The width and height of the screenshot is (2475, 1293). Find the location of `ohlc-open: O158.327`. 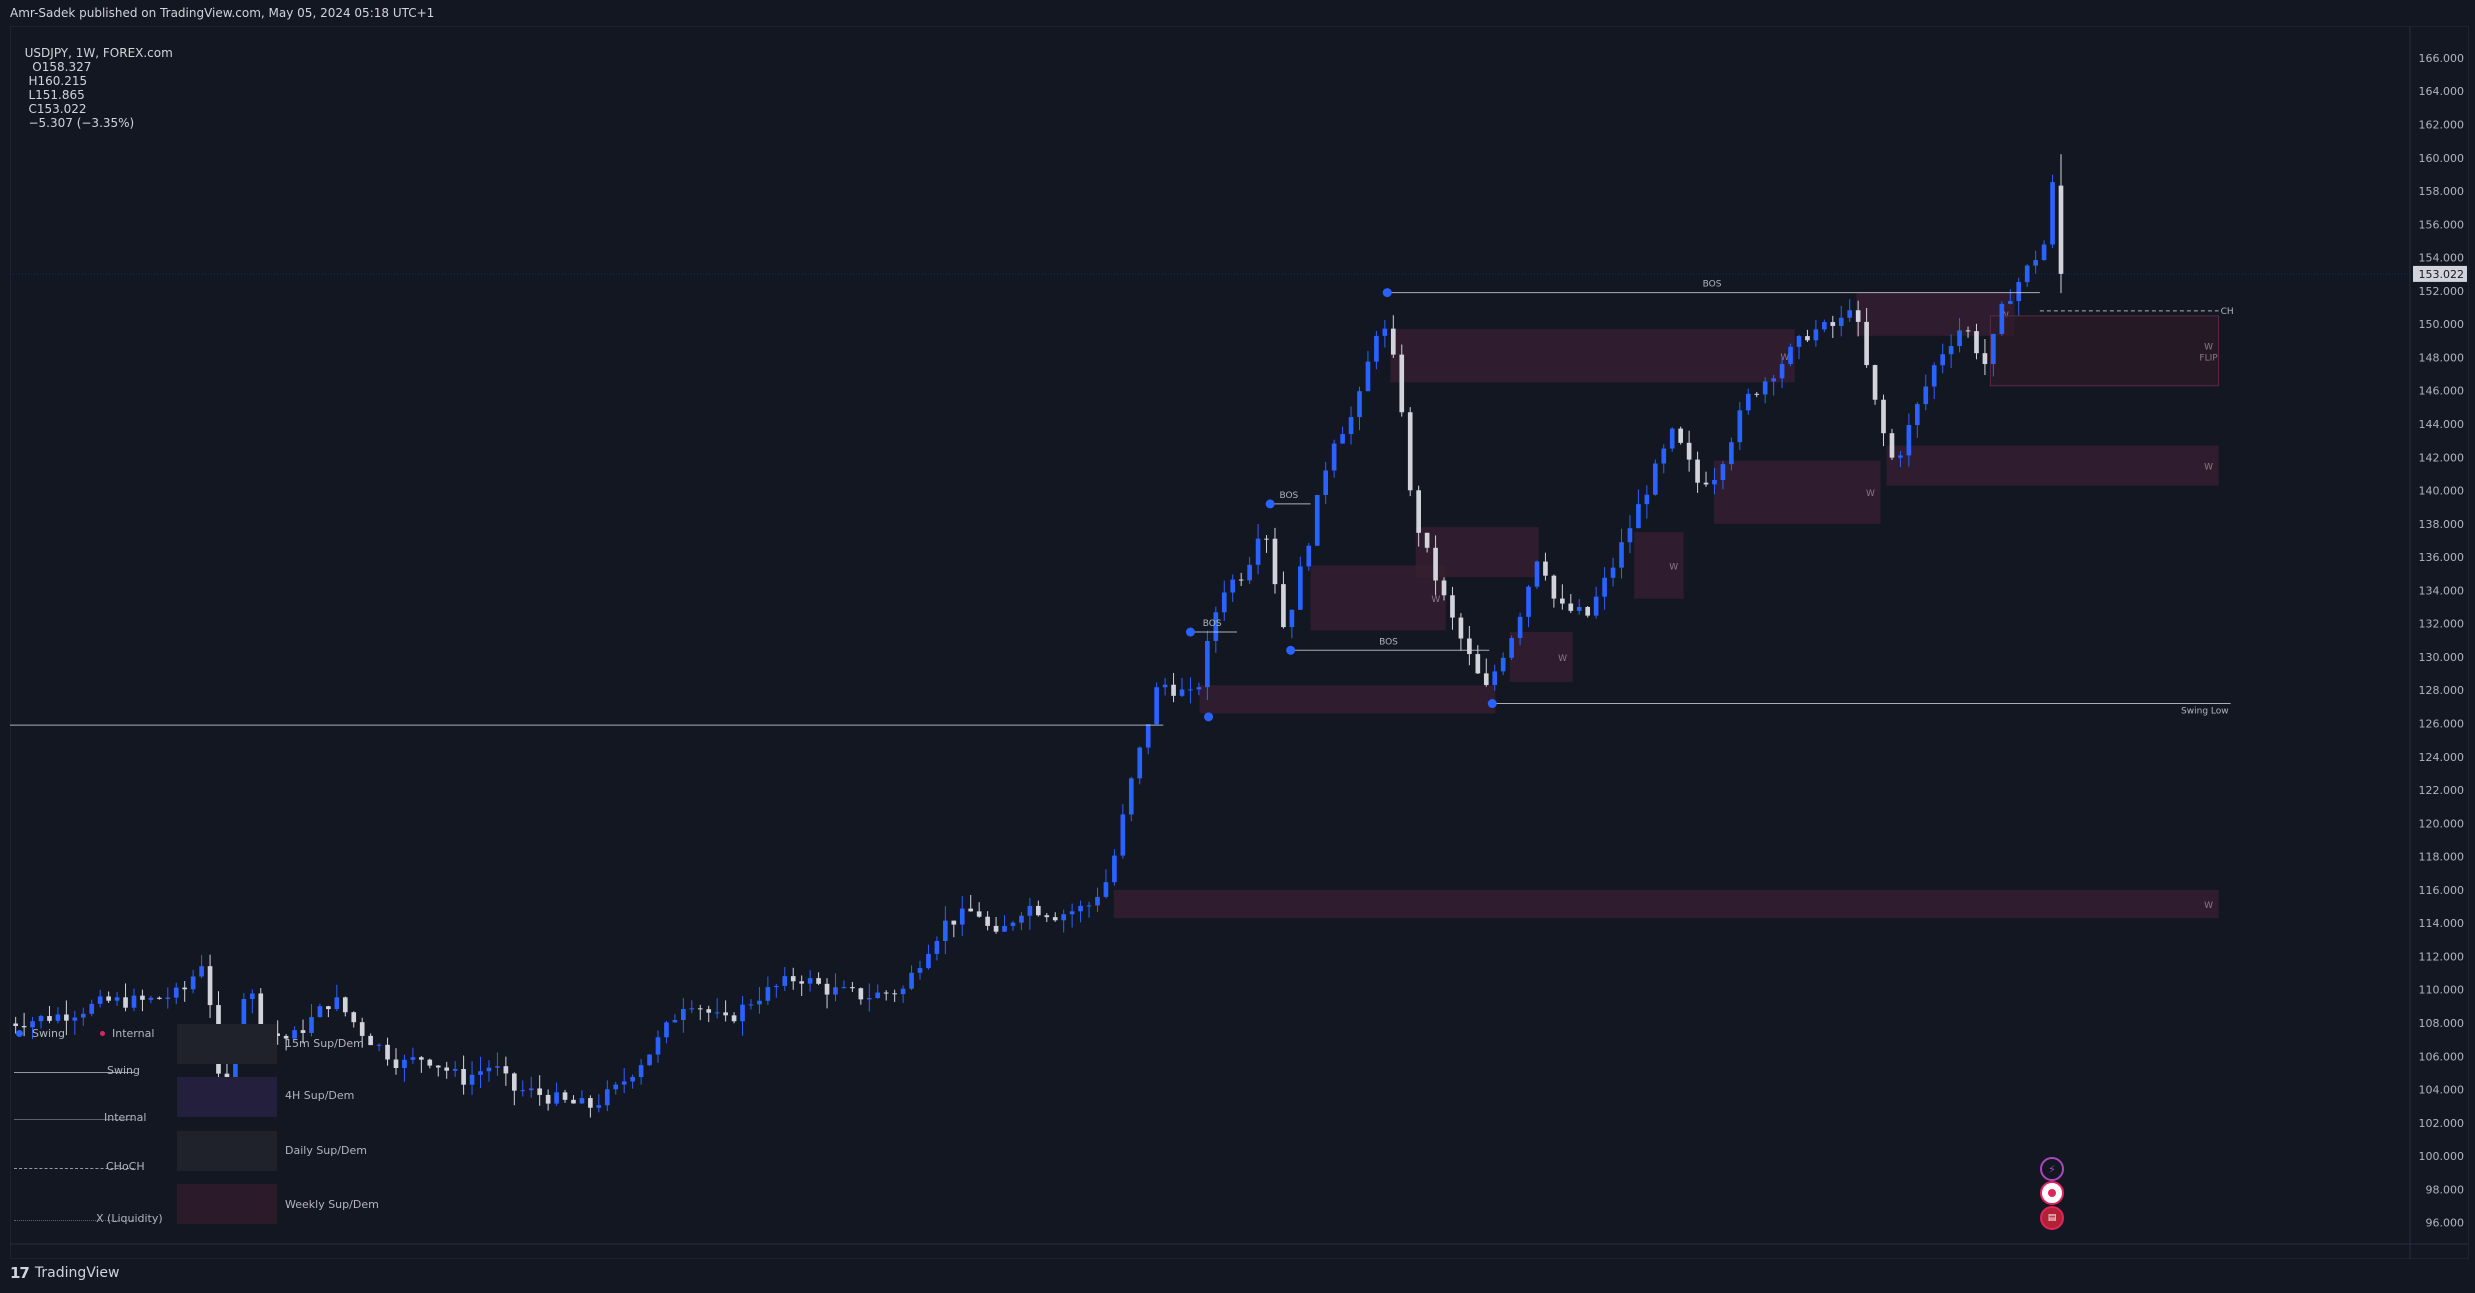

ohlc-open: O158.327 is located at coordinates (62, 67).